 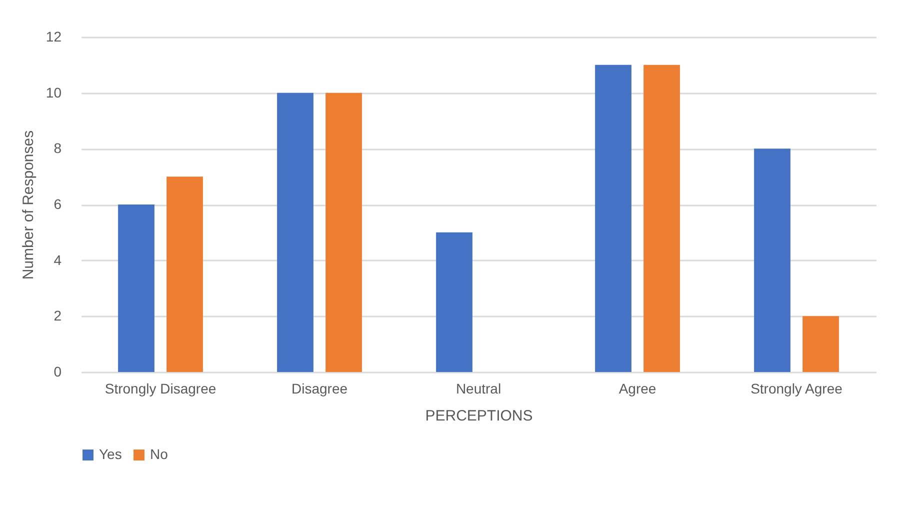 I want to click on y-tick-label: 8, so click(x=58, y=148).